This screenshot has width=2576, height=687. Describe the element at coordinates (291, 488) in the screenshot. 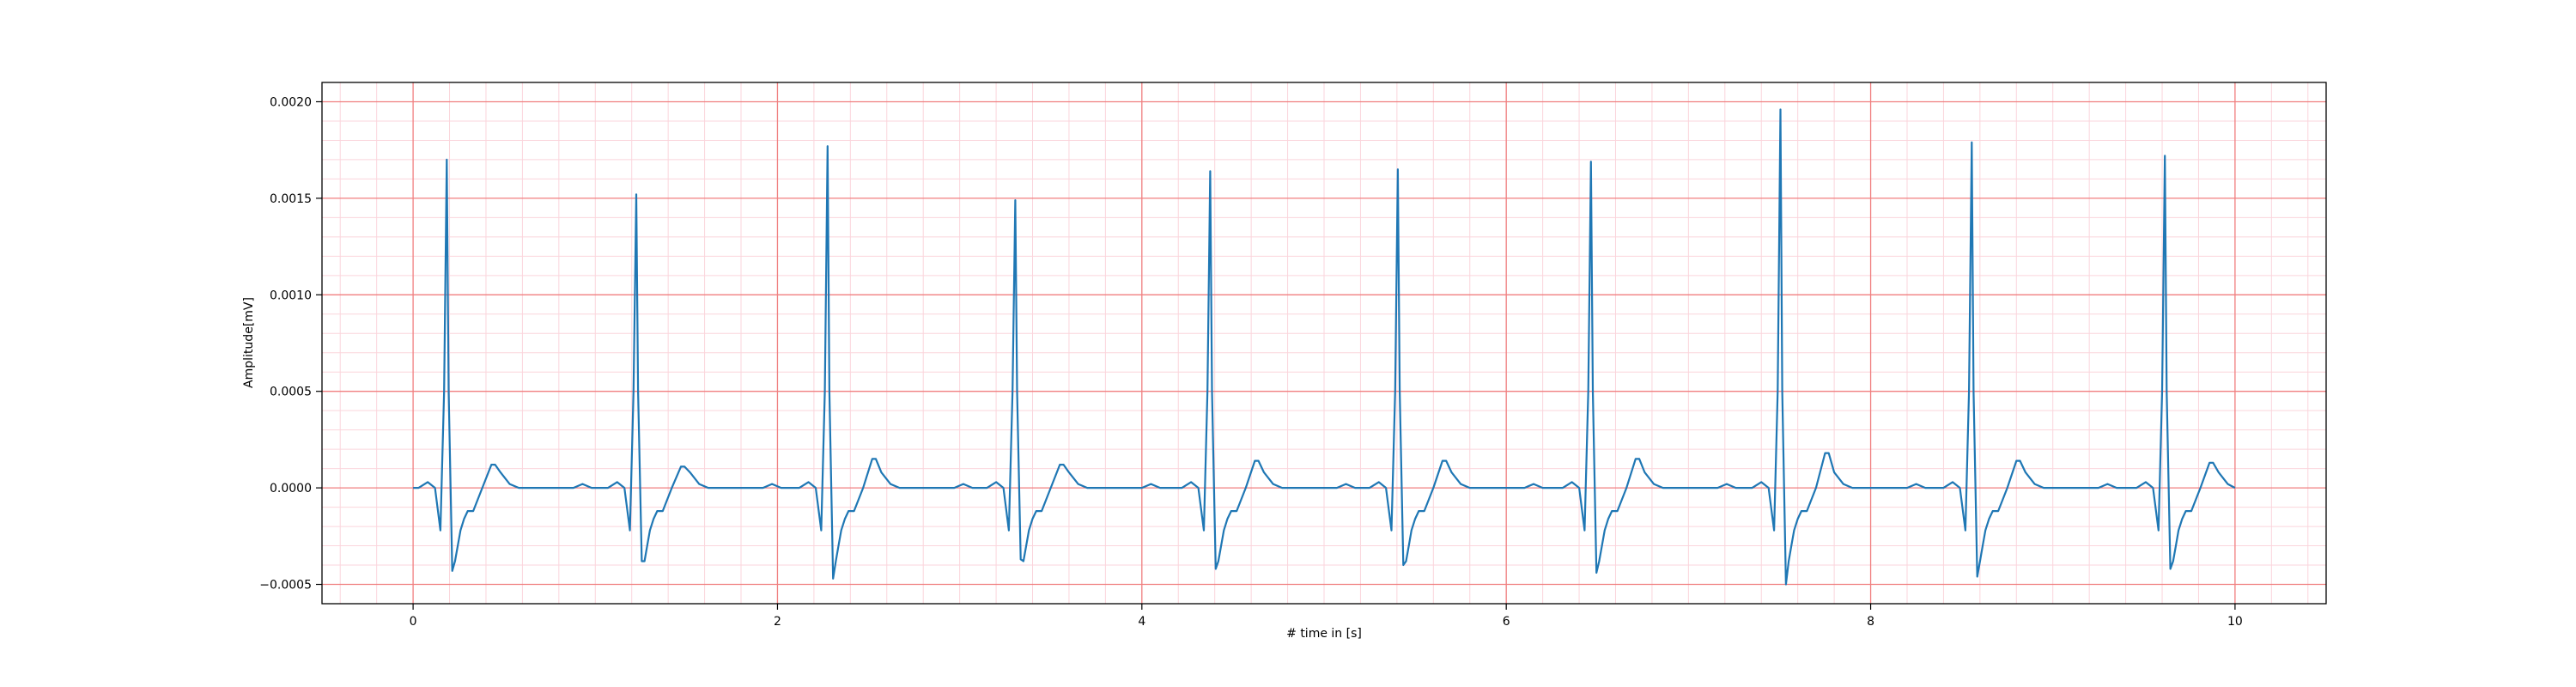

I see `y-tick-label: 0.0000` at that location.